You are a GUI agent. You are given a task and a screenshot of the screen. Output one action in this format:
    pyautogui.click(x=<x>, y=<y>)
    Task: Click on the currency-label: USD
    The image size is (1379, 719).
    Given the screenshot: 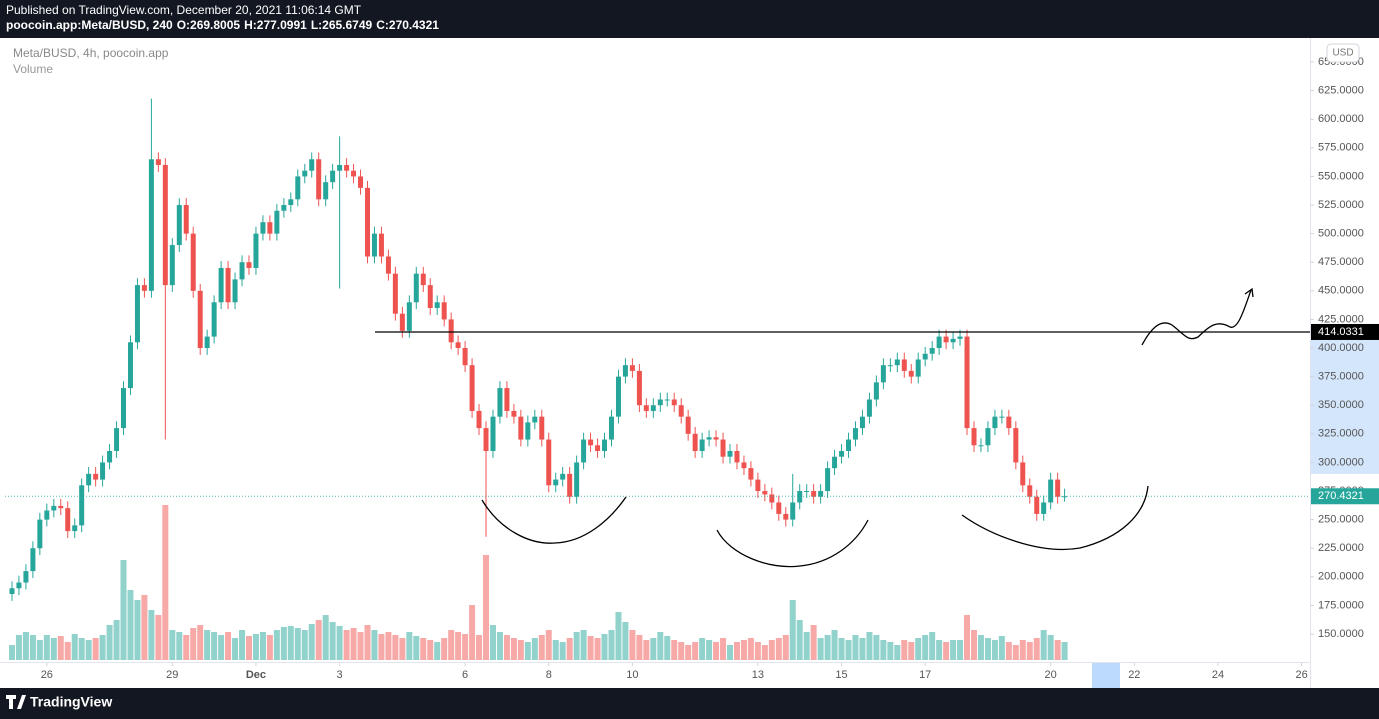 What is the action you would take?
    pyautogui.click(x=1342, y=53)
    